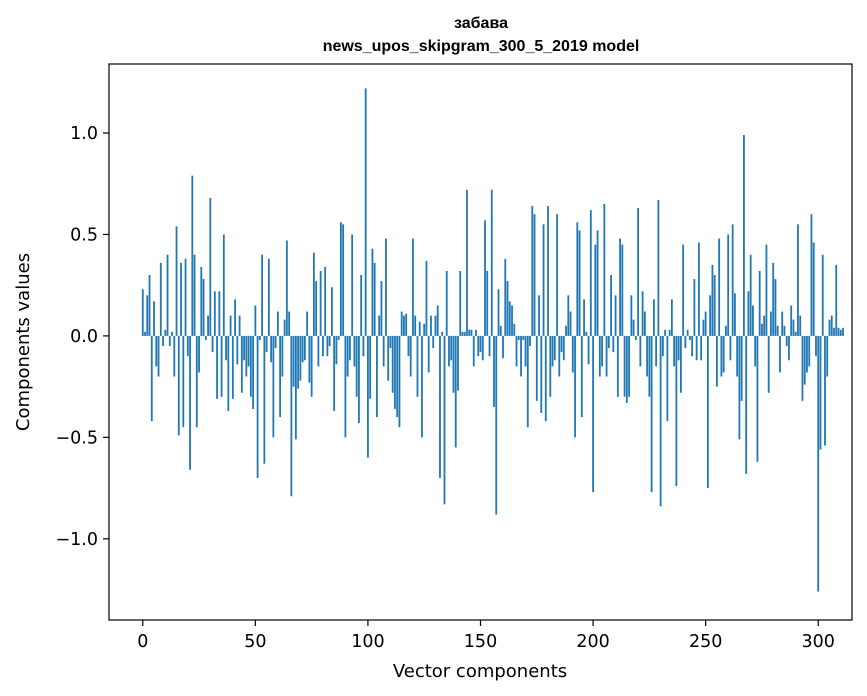 Image resolution: width=867 pixels, height=696 pixels. I want to click on y-tick-label: 0.5, so click(84, 235).